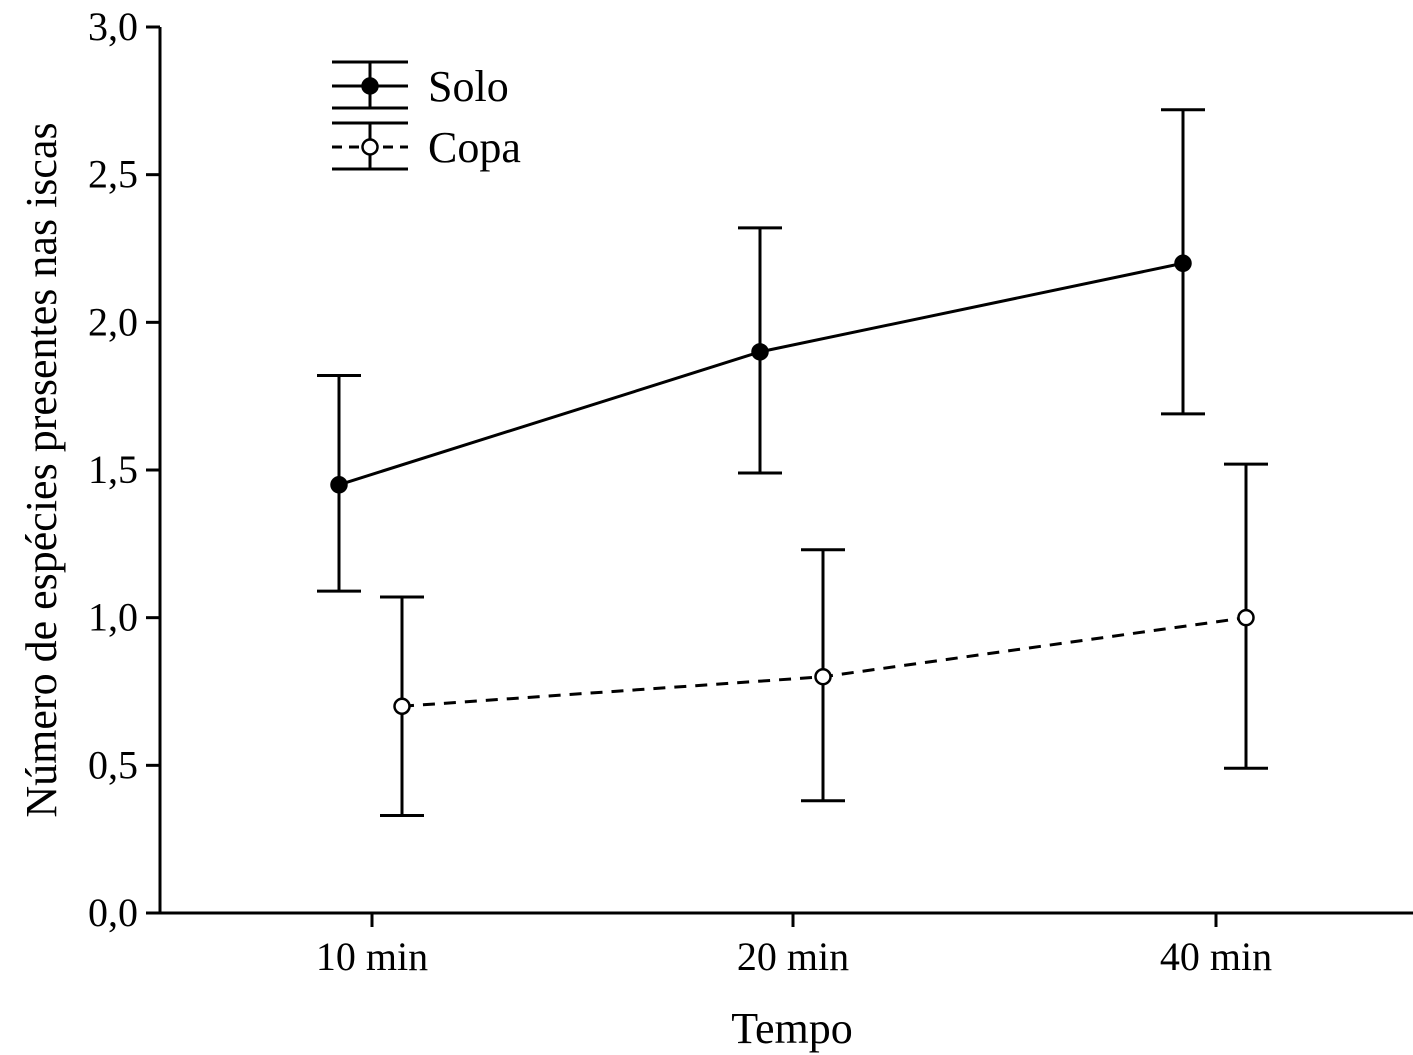 The width and height of the screenshot is (1413, 1055). Describe the element at coordinates (793, 956) in the screenshot. I see `x-tick-label: 20 min` at that location.